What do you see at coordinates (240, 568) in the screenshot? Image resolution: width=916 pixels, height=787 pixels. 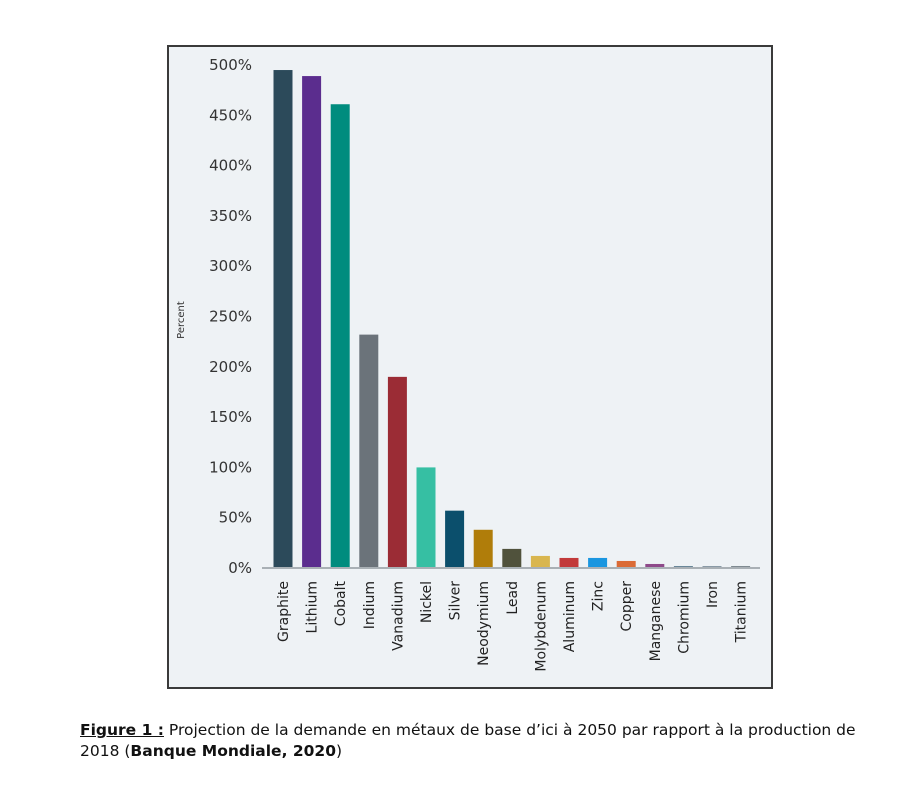 I see `y-tick-label: 0%` at bounding box center [240, 568].